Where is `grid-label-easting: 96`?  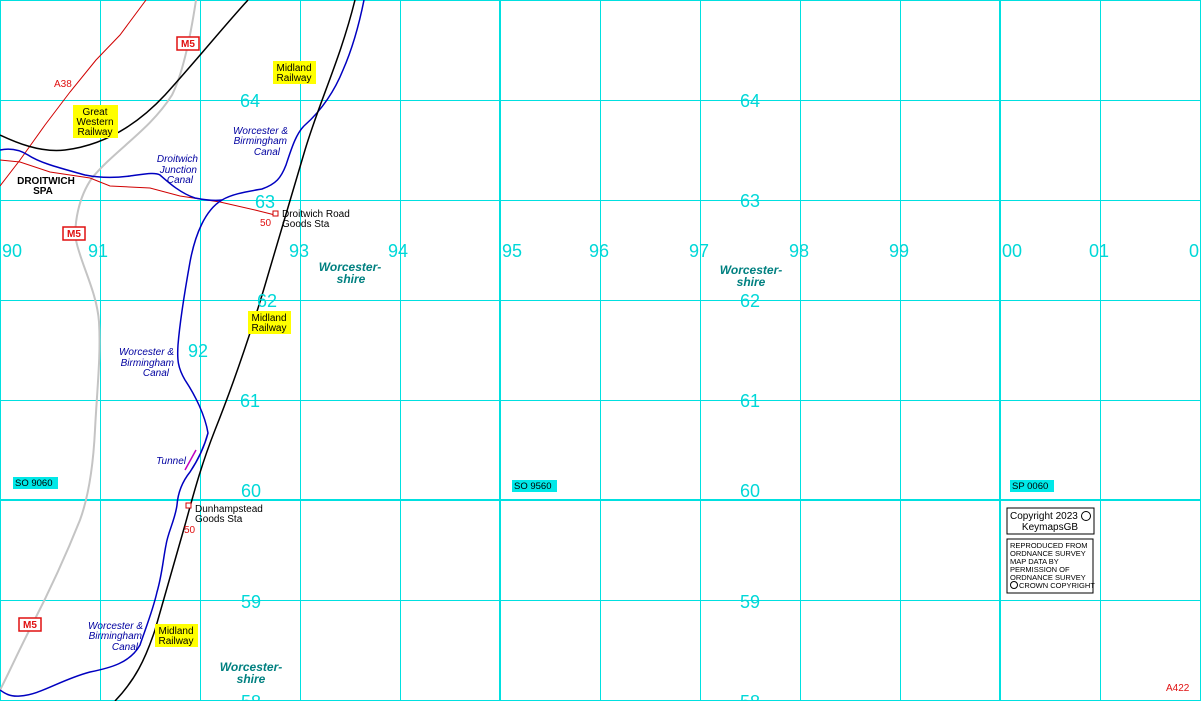
grid-label-easting: 96 is located at coordinates (599, 251).